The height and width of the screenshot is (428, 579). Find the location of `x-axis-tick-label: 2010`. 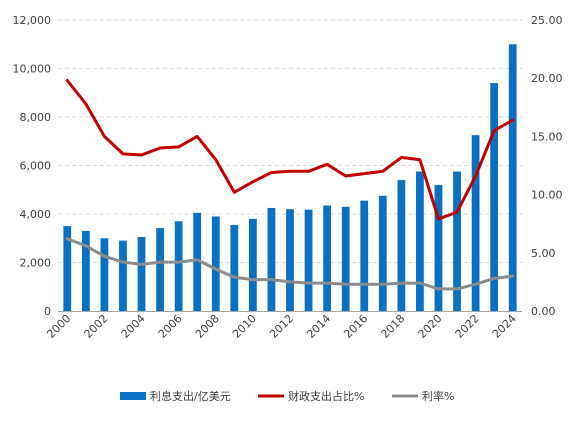

x-axis-tick-label: 2010 is located at coordinates (244, 326).